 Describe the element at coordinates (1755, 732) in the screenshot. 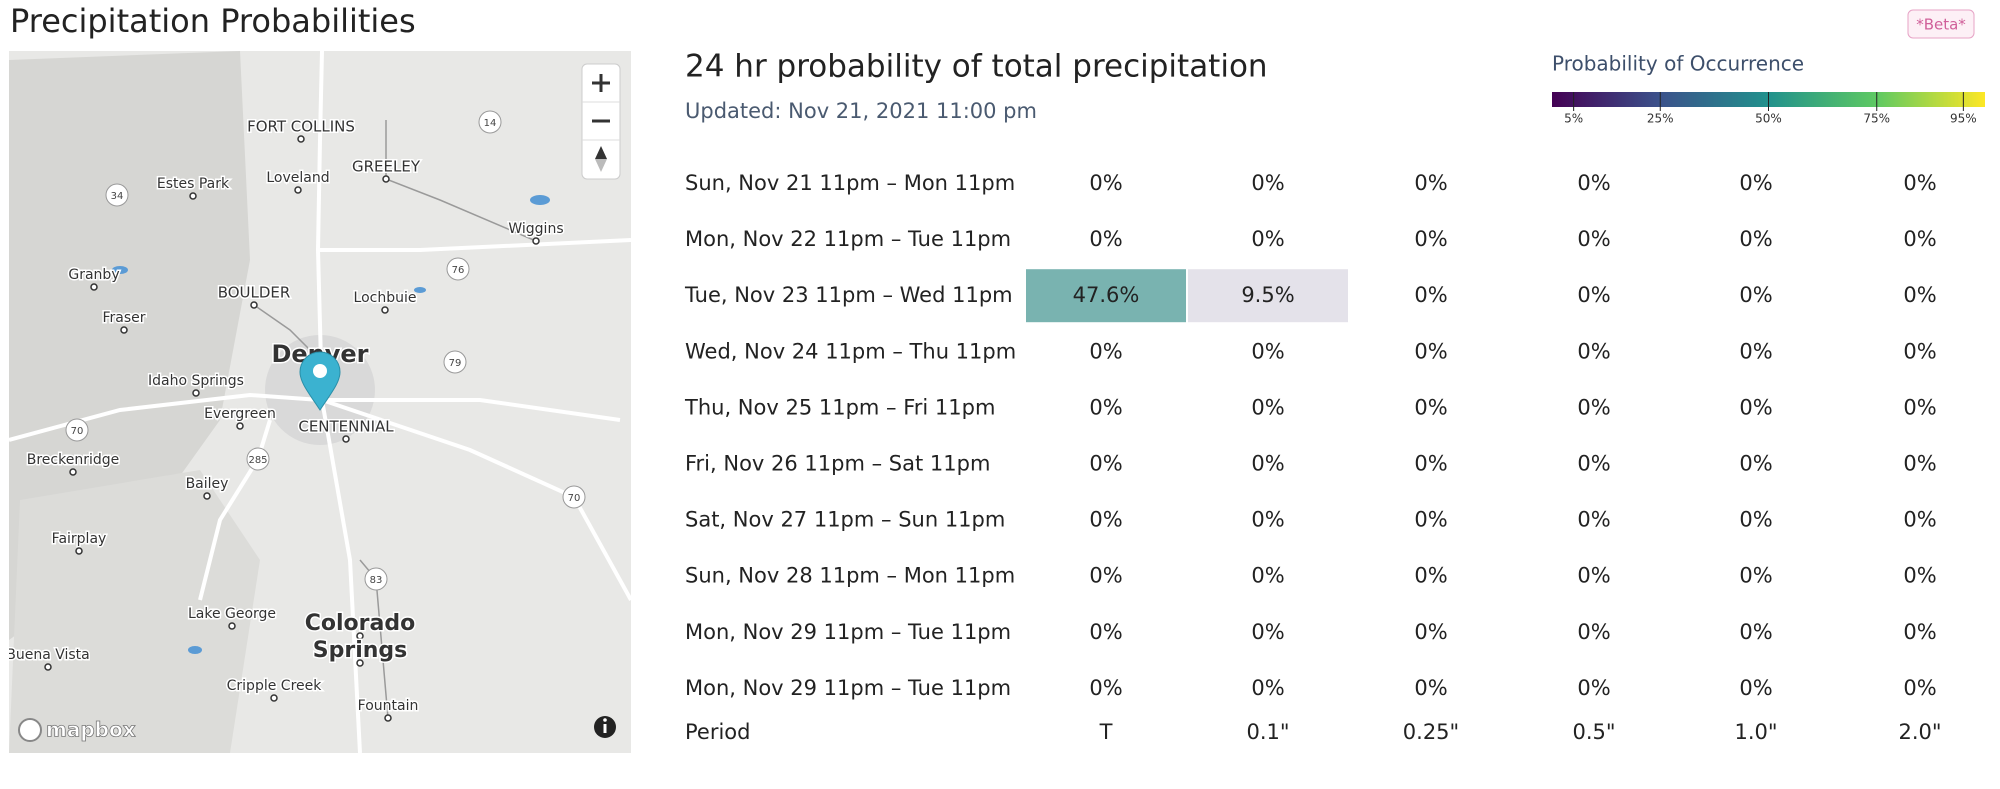

I see `threshold-label: 1.0"` at that location.